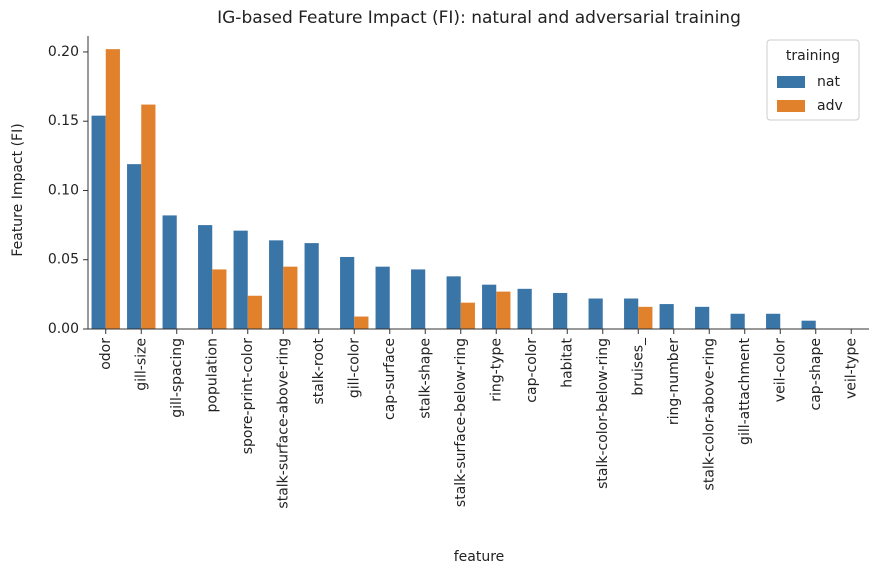 The image size is (869, 569). What do you see at coordinates (63, 121) in the screenshot?
I see `y-tick-label: 0.15` at bounding box center [63, 121].